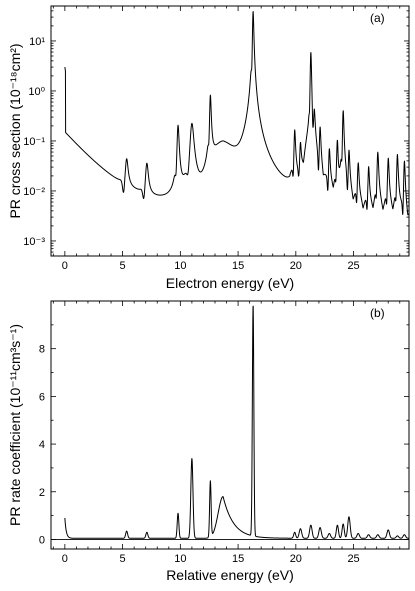 This screenshot has height=591, width=415. I want to click on y-tick-label: 10⁻³, so click(34, 242).